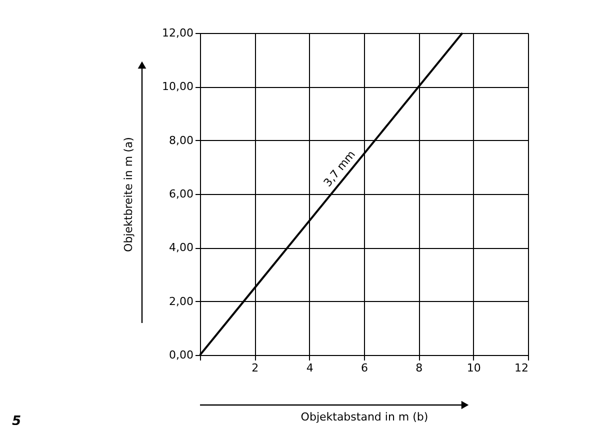 The image size is (614, 433). I want to click on y-tick-label: 4,00, so click(181, 247).